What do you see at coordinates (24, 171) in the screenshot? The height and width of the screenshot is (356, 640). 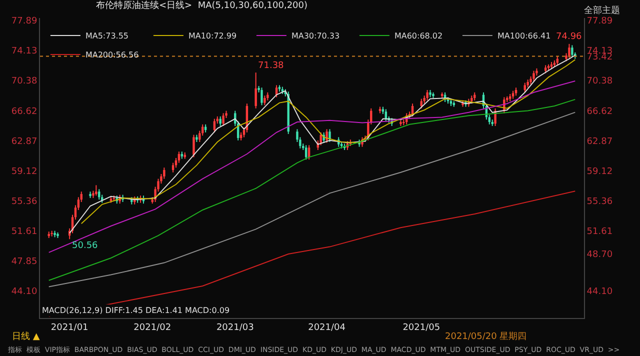 I see `y-tick-label: 59.12` at bounding box center [24, 171].